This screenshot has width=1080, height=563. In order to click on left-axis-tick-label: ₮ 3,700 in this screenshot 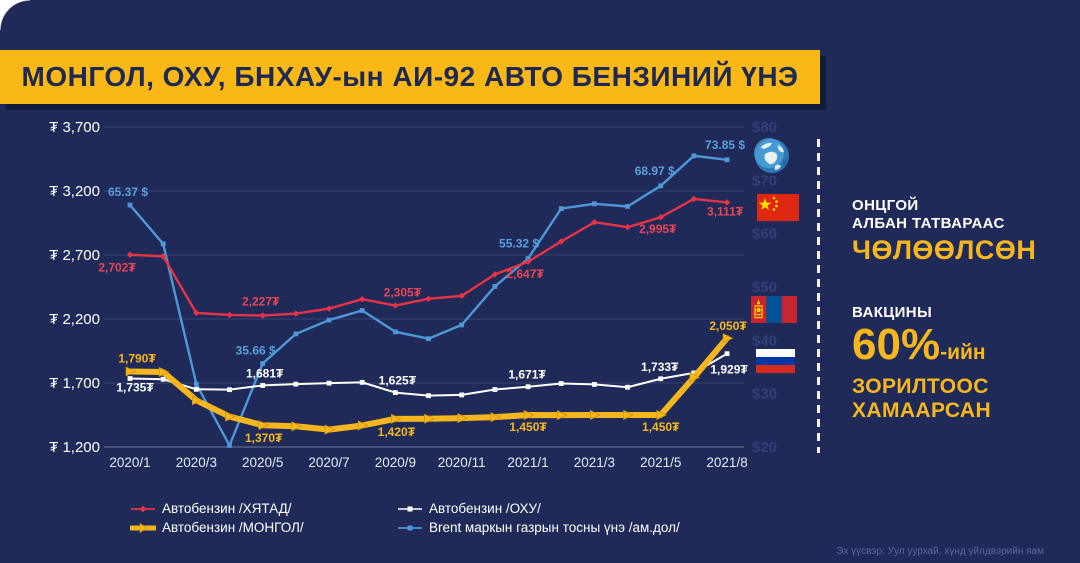, I will do `click(74, 127)`.